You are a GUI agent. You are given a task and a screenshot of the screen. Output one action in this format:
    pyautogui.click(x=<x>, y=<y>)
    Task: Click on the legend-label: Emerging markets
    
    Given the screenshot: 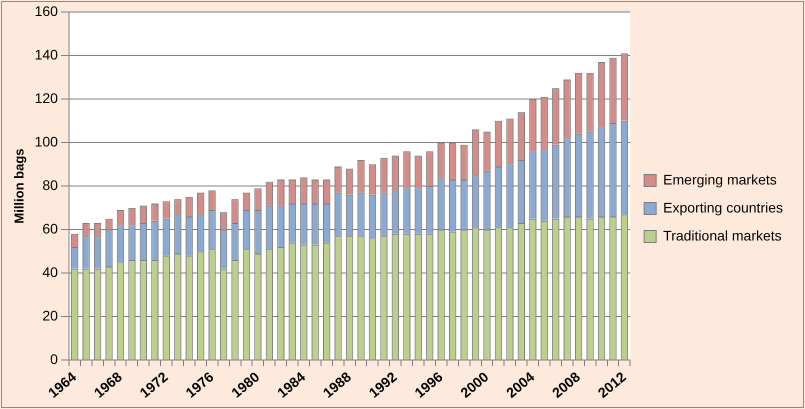 What is the action you would take?
    pyautogui.click(x=720, y=179)
    